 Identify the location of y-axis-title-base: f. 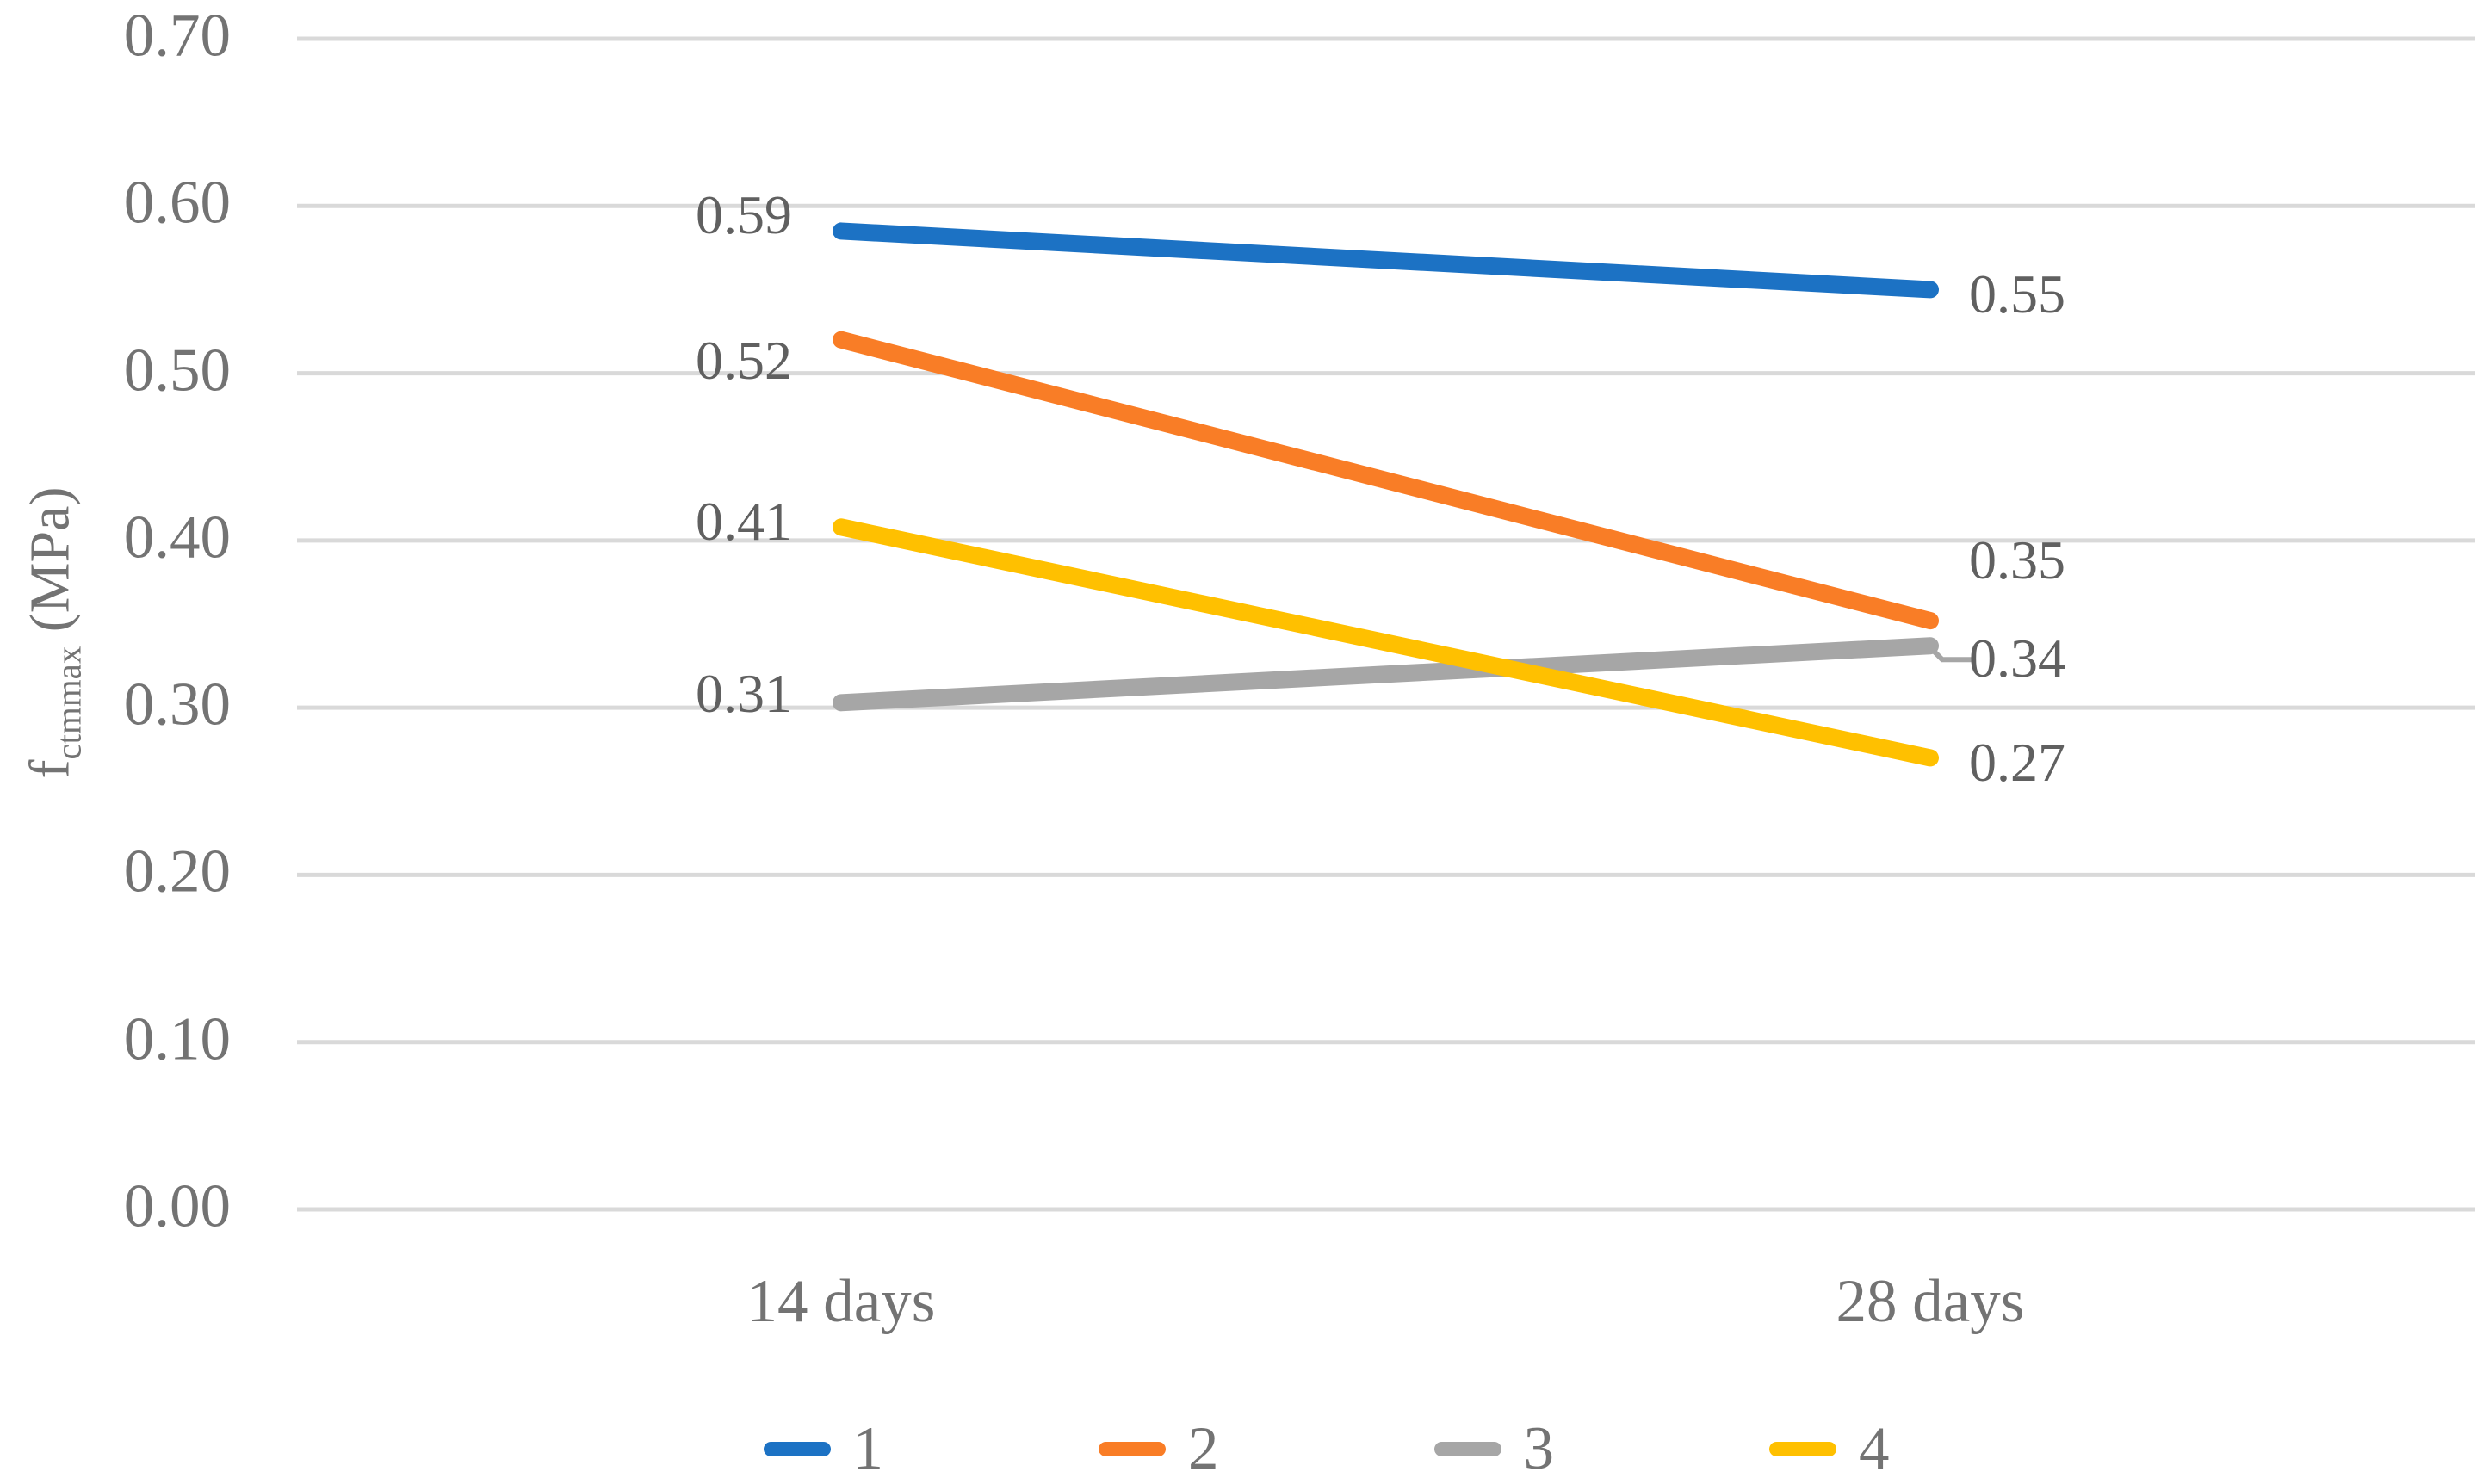
(50, 769).